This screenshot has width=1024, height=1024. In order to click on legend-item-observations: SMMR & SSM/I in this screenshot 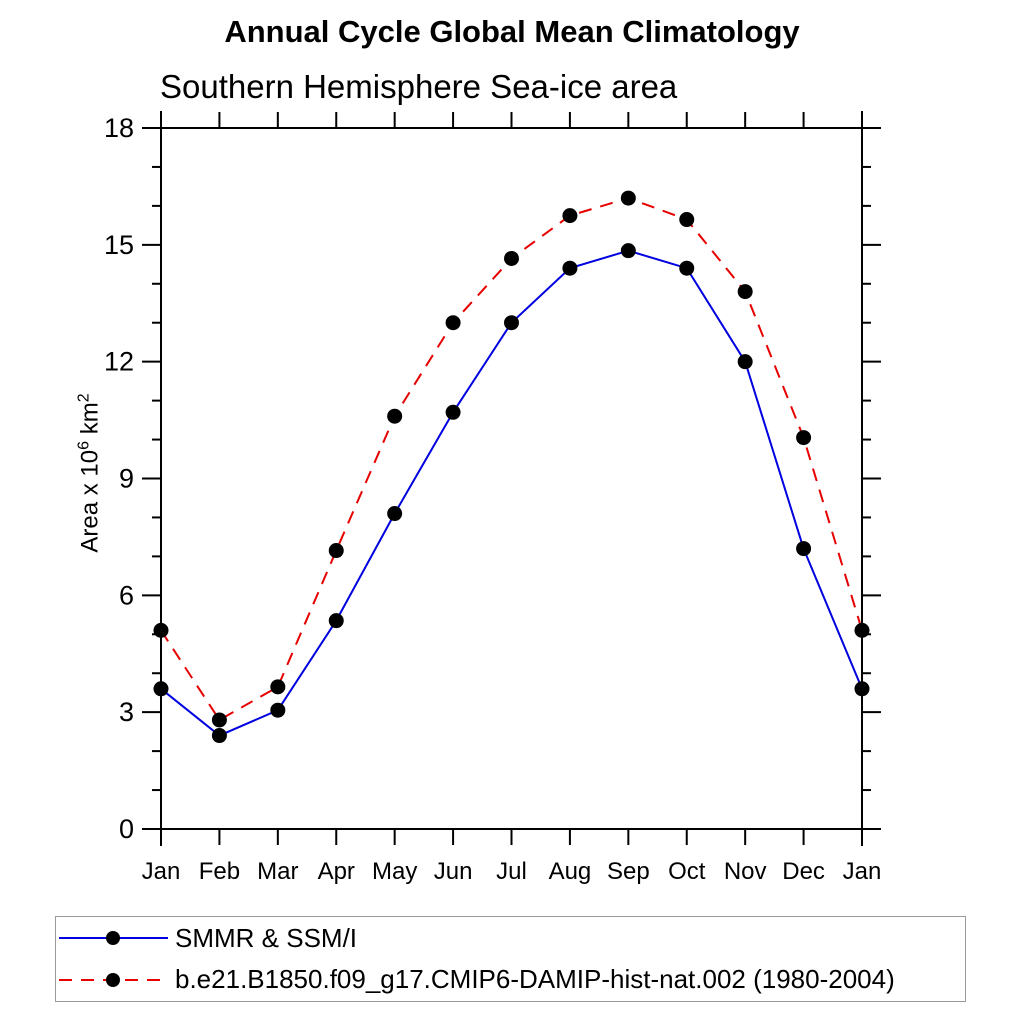, I will do `click(510, 938)`.